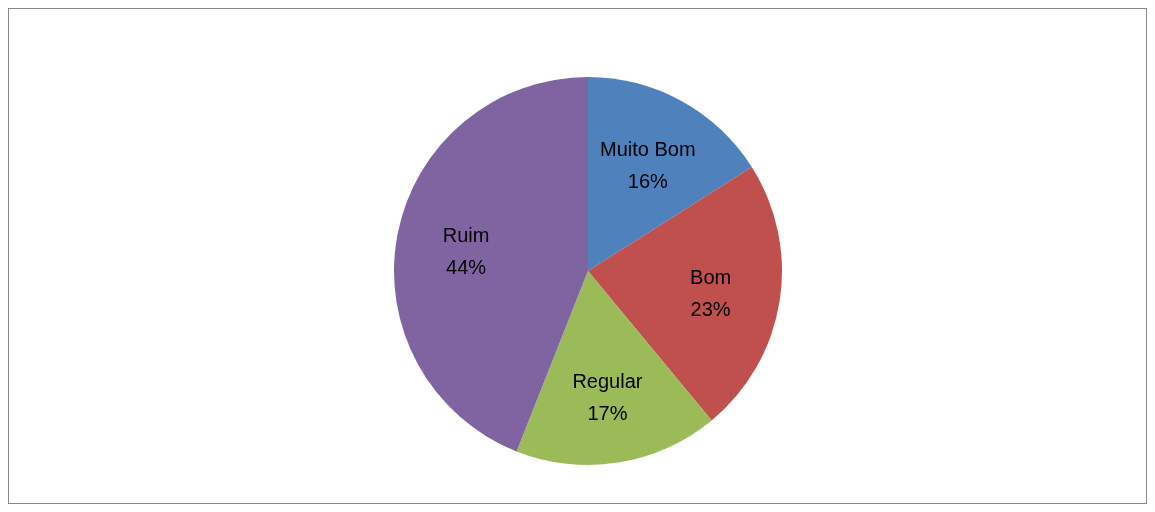  What do you see at coordinates (711, 277) in the screenshot?
I see `slice-label: Bom` at bounding box center [711, 277].